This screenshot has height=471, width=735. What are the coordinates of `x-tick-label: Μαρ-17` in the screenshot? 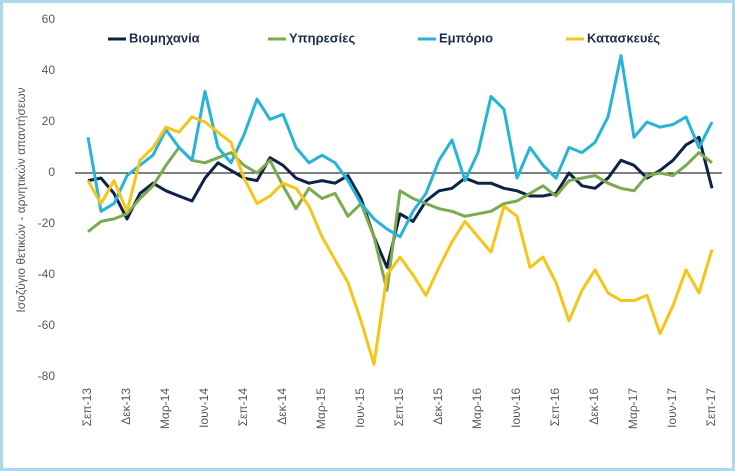 It's located at (633, 408).